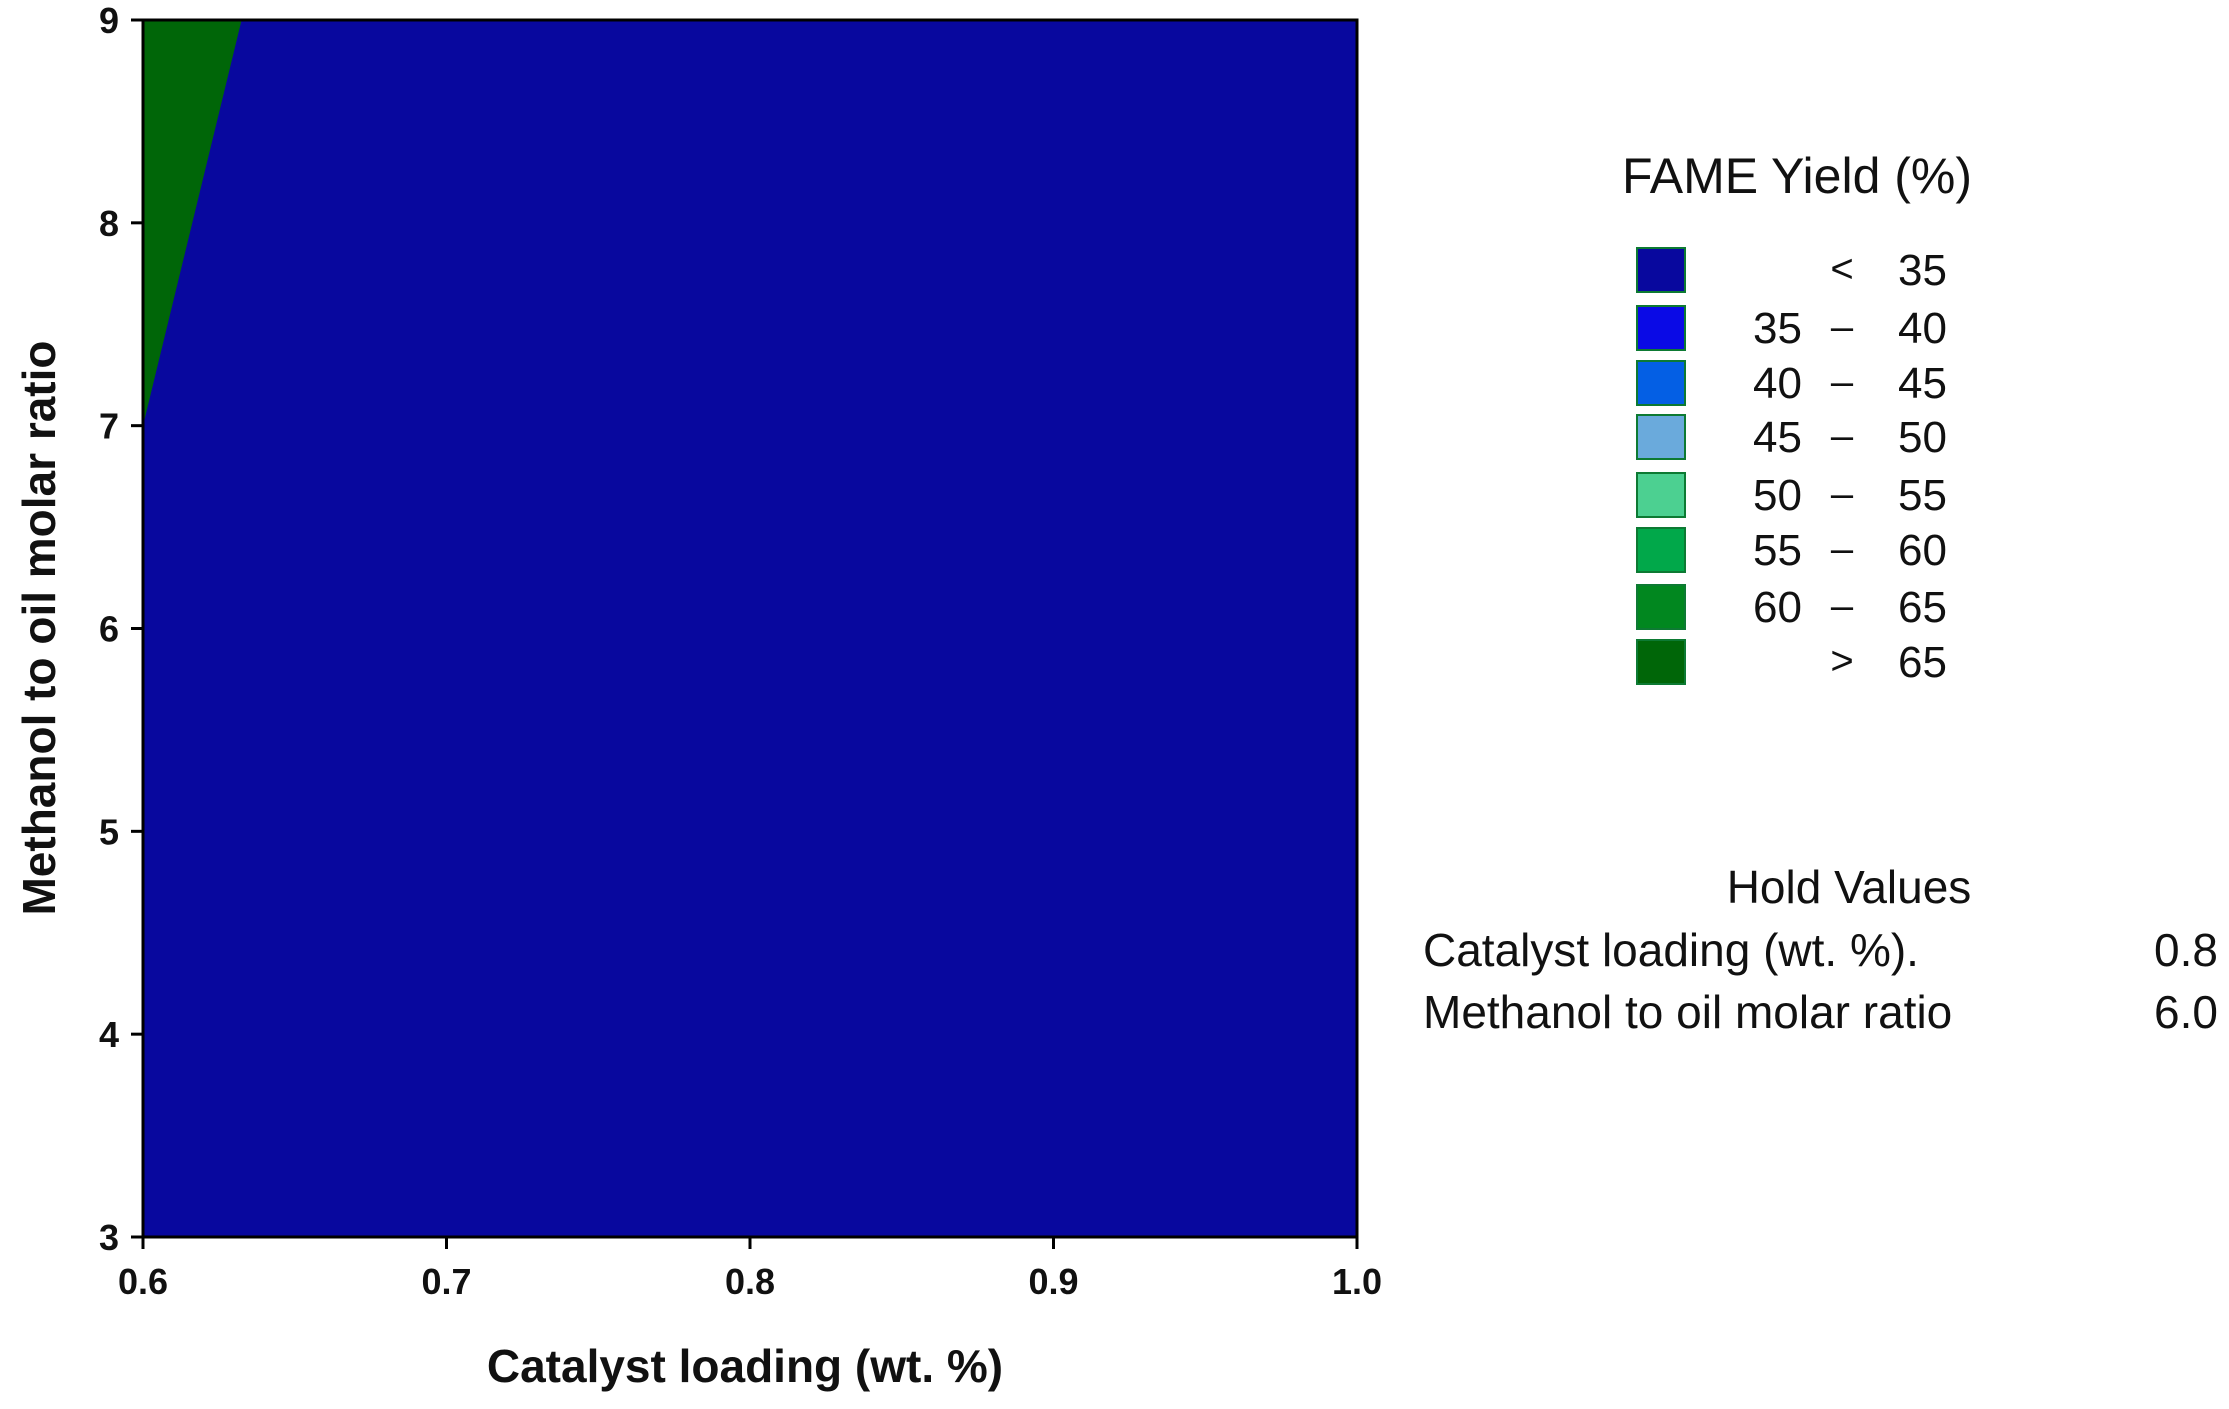 The image size is (2229, 1409). Describe the element at coordinates (109, 1237) in the screenshot. I see `y-tick-label: 3` at that location.